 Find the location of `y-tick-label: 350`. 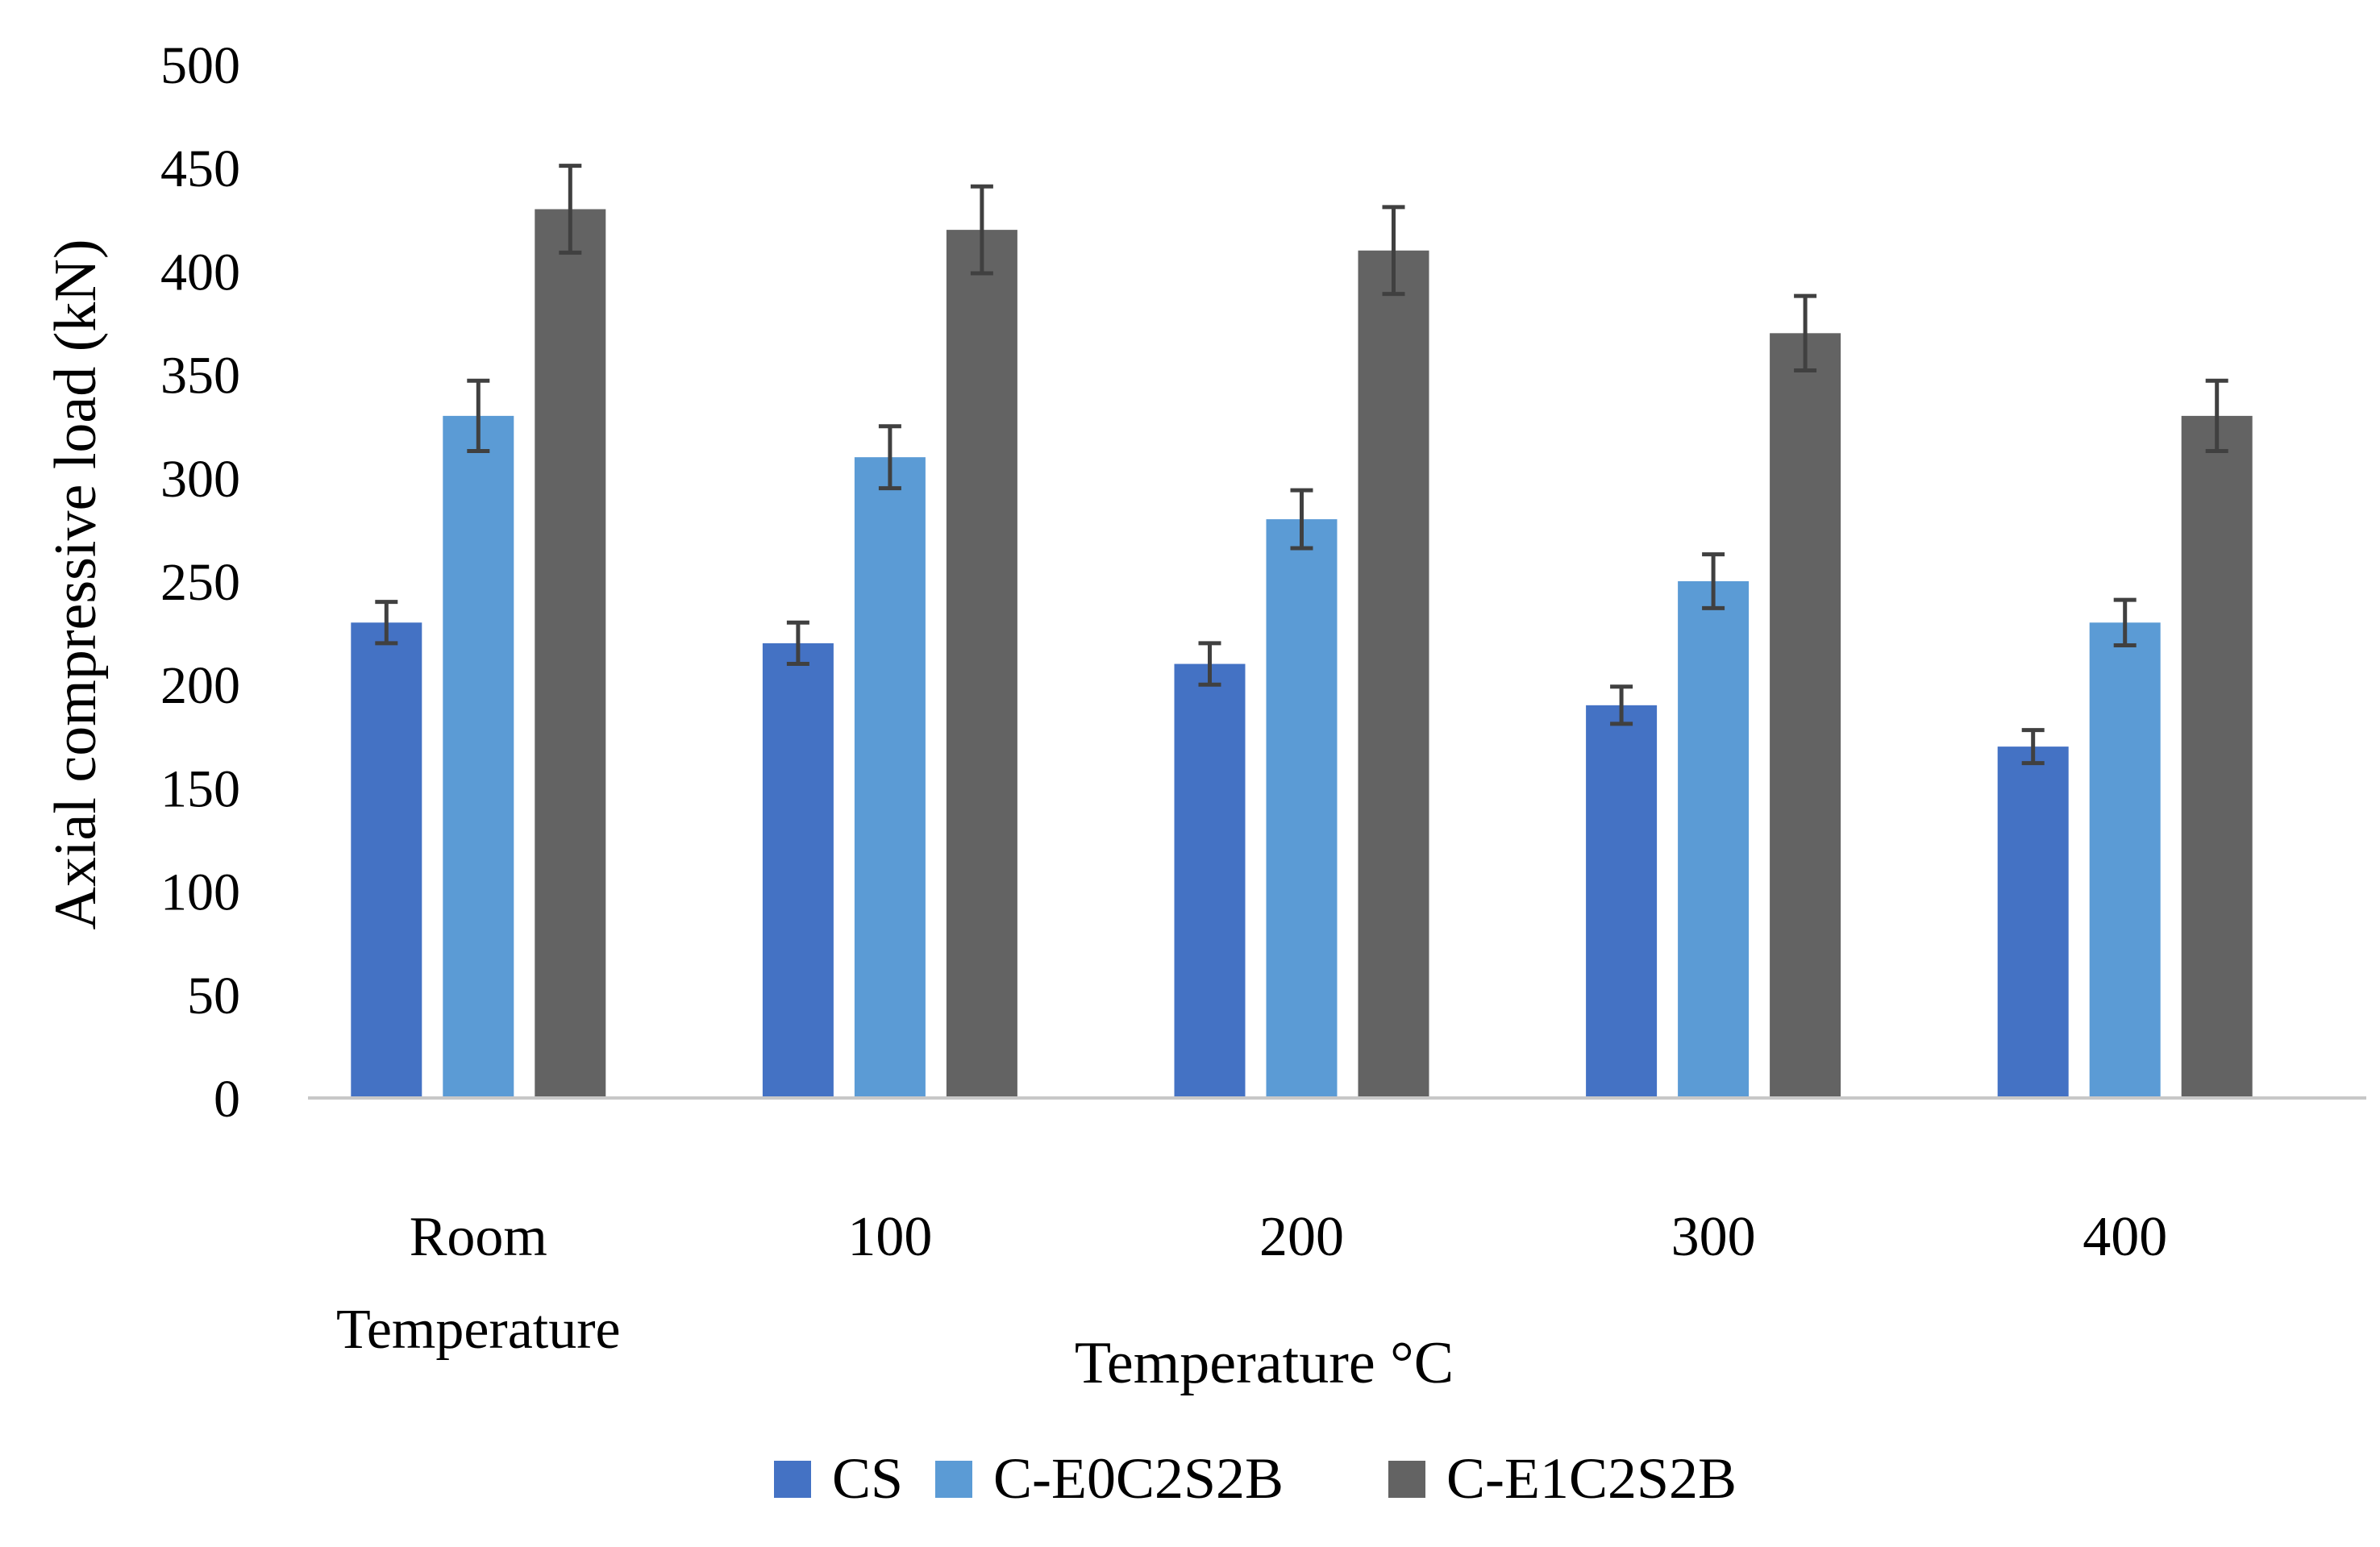

y-tick-label: 350 is located at coordinates (200, 376).